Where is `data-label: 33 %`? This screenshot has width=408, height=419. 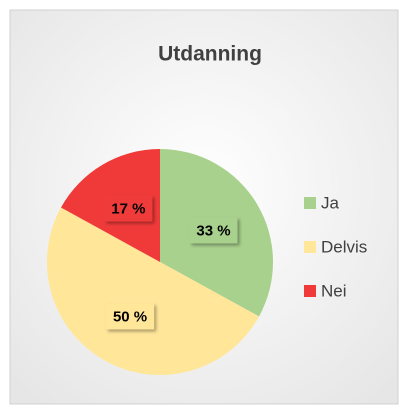 data-label: 33 % is located at coordinates (213, 230).